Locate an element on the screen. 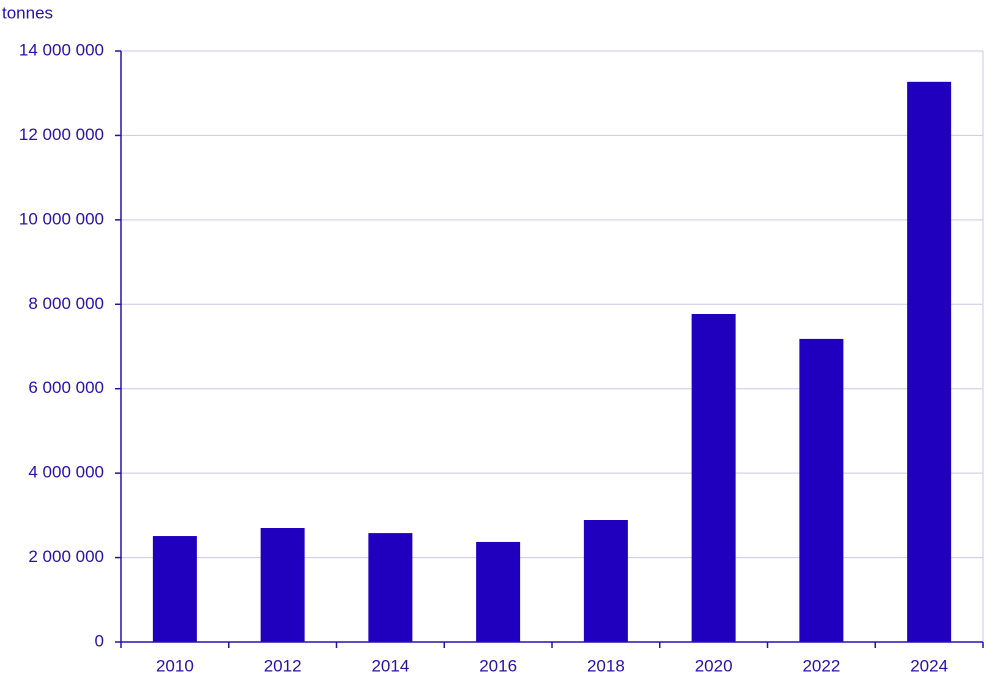  y-axis-label: tonnes is located at coordinates (27, 12).